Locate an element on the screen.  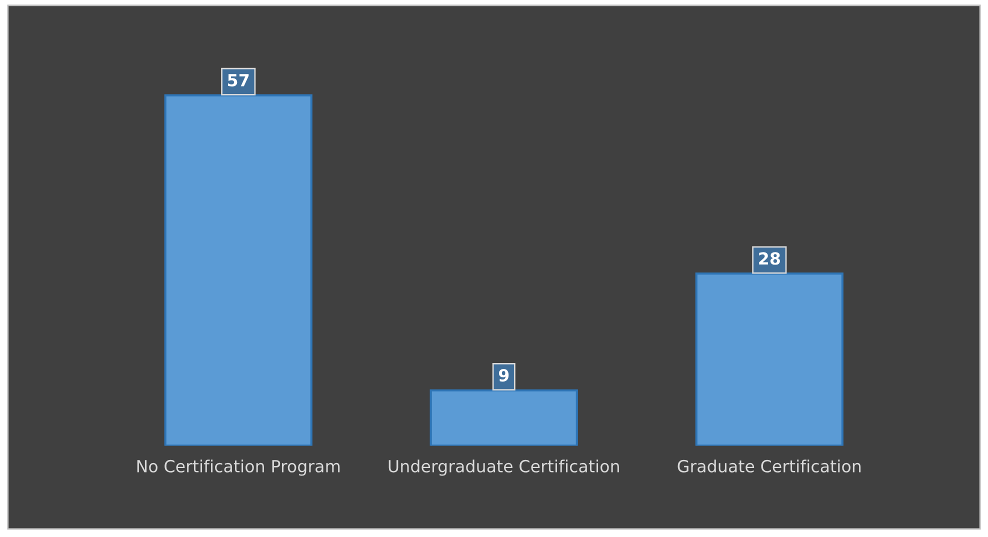
data-label: 28 is located at coordinates (769, 258).